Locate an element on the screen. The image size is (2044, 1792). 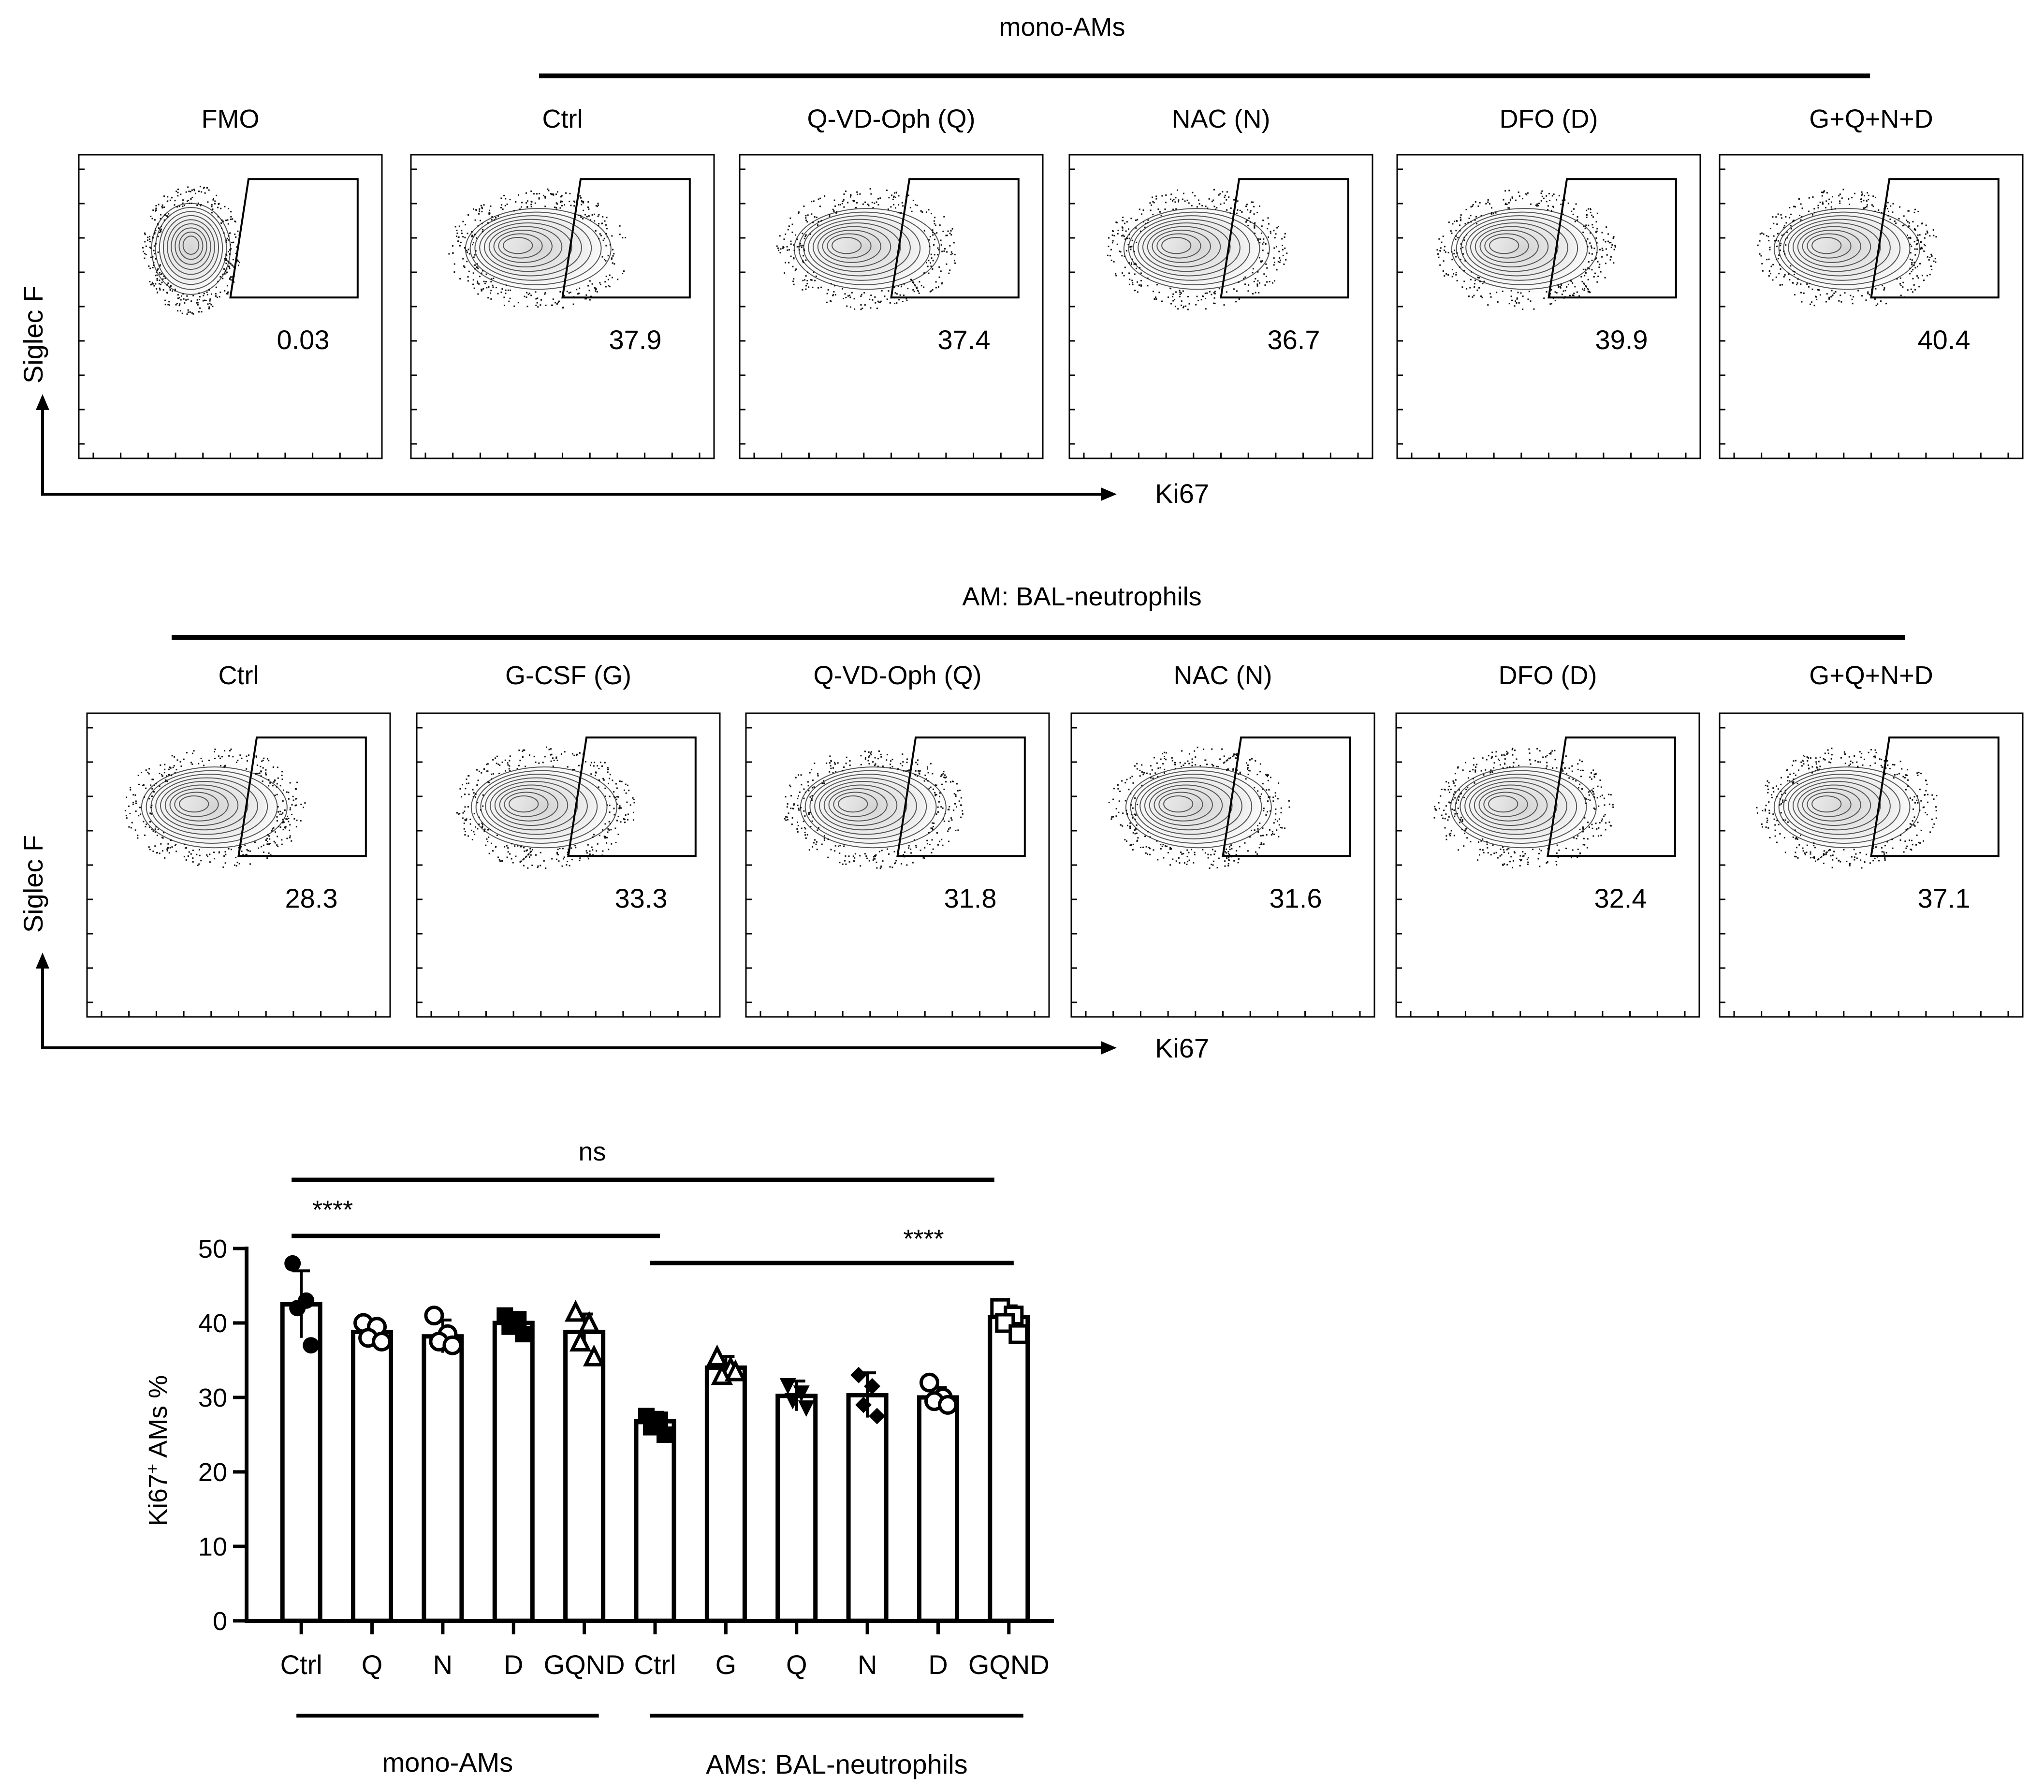
bar-marks: Ctrl Q N D GQND Ctrl G Q N D GQND is located at coordinates (665, 1468).